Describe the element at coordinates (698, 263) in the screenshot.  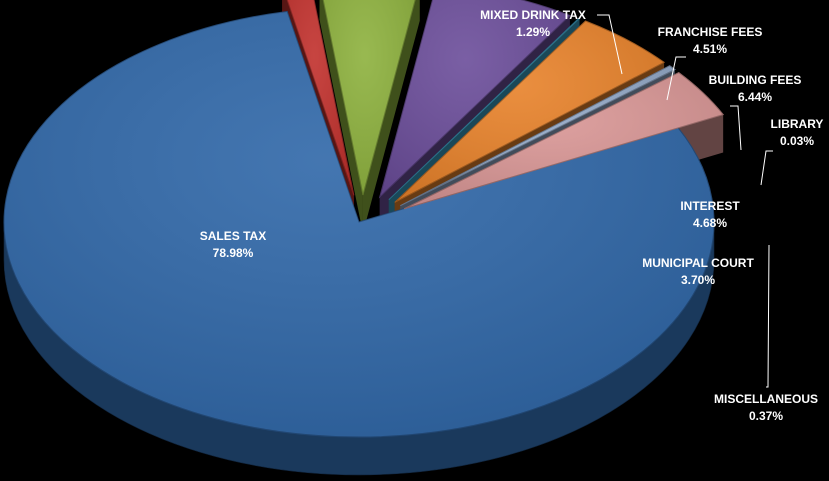
I see `label-municipal-court-name: MUNICIPAL COURT` at that location.